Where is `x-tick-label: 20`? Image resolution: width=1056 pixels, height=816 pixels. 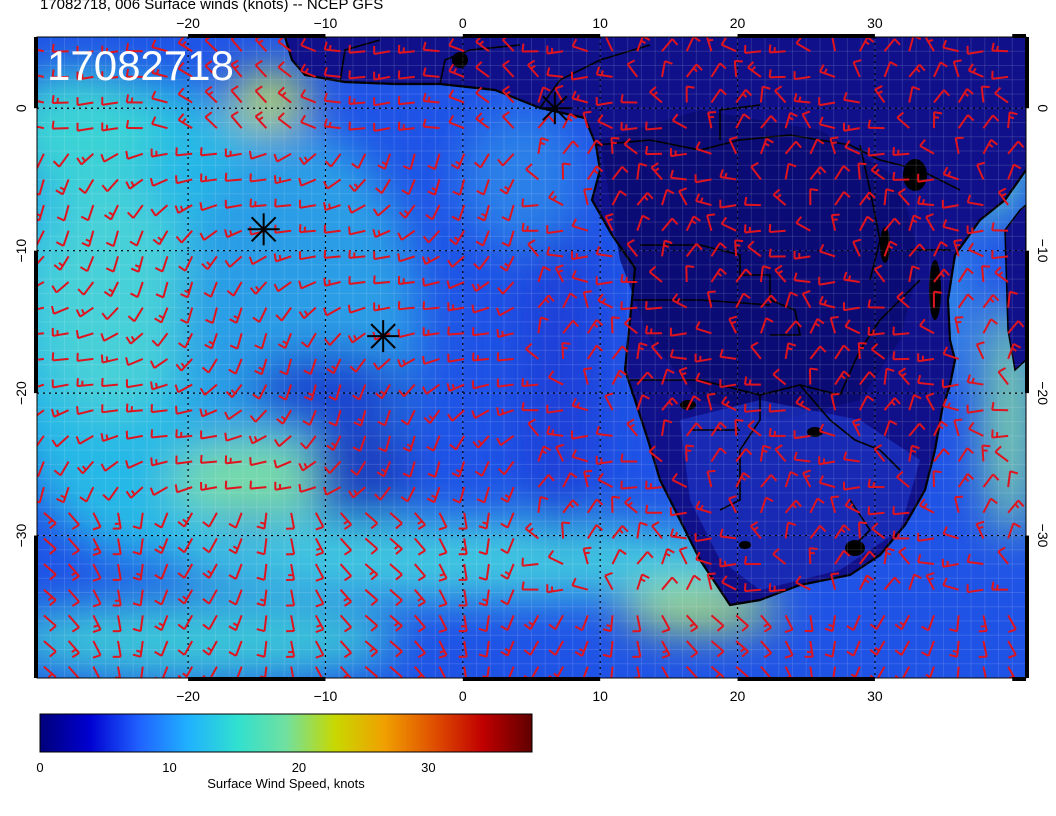 x-tick-label: 20 is located at coordinates (738, 23).